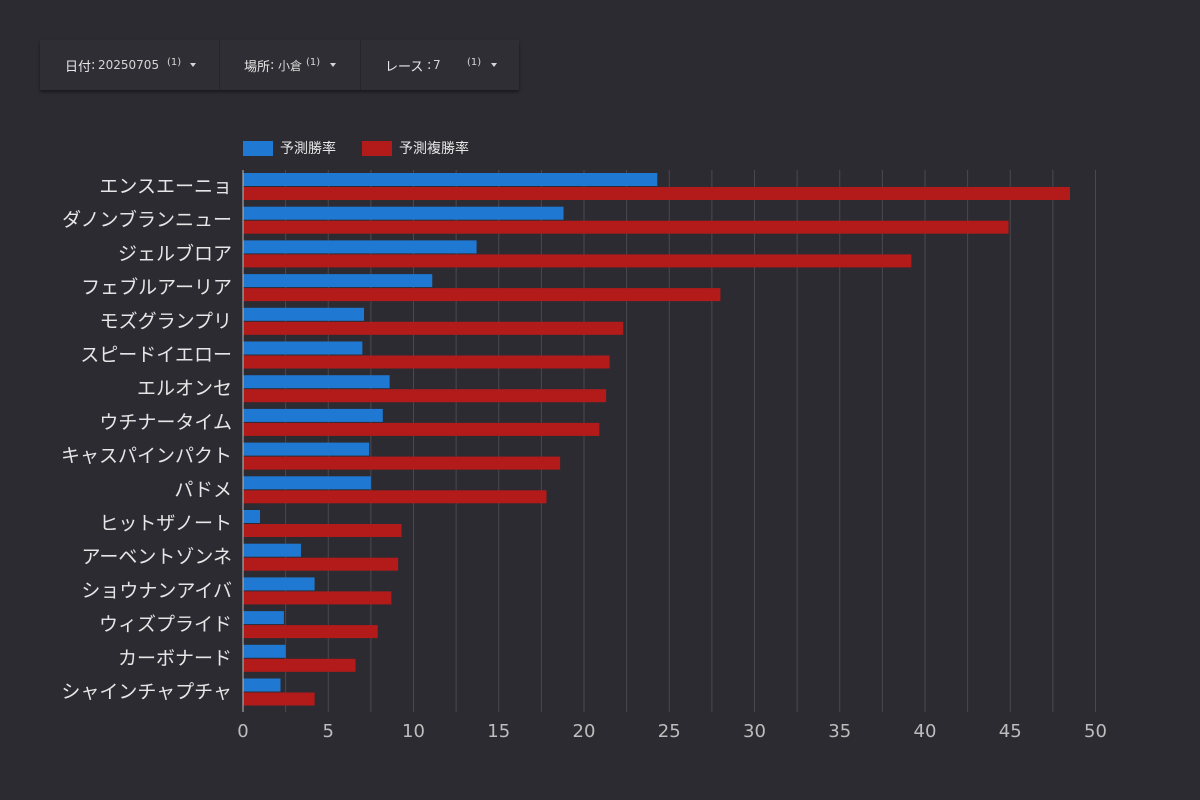  Describe the element at coordinates (165, 187) in the screenshot. I see `category-label: エンスエーニョ` at that location.